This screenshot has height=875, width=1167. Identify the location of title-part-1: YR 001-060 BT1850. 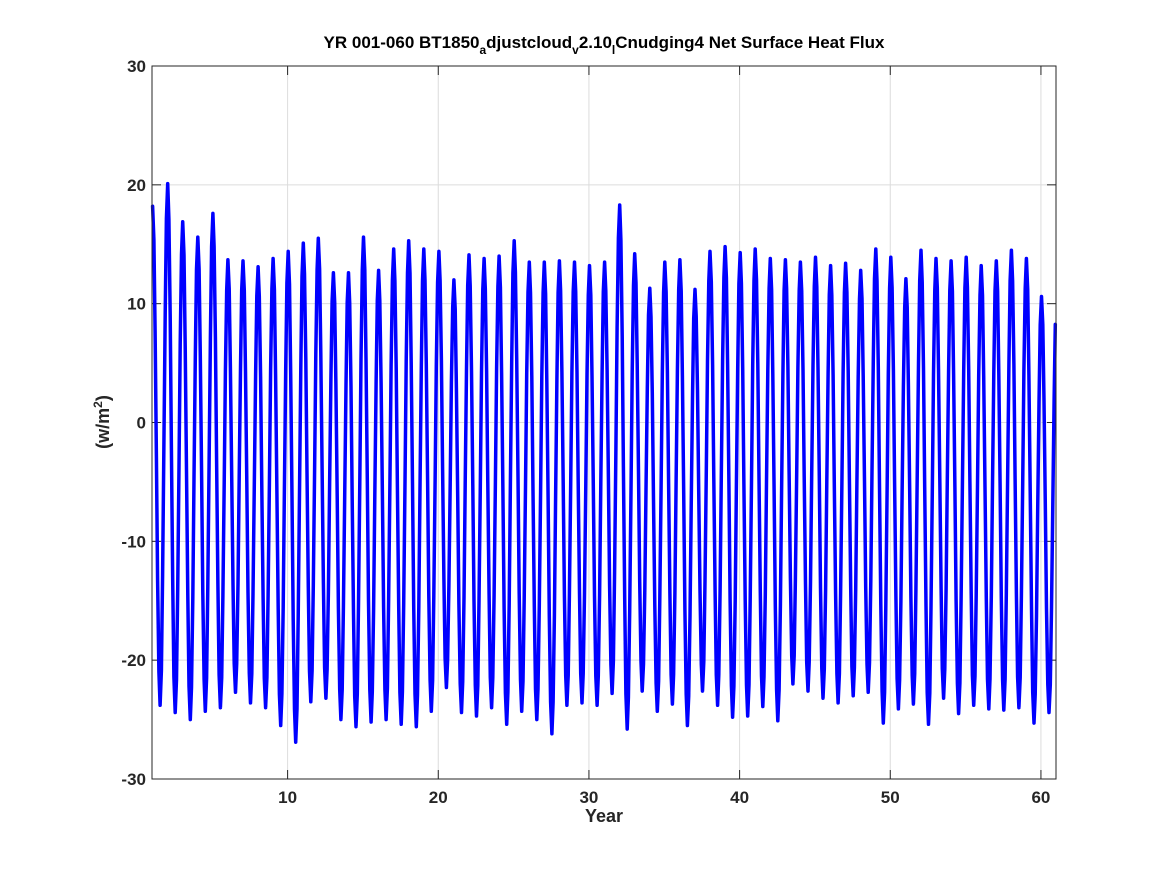
(402, 42).